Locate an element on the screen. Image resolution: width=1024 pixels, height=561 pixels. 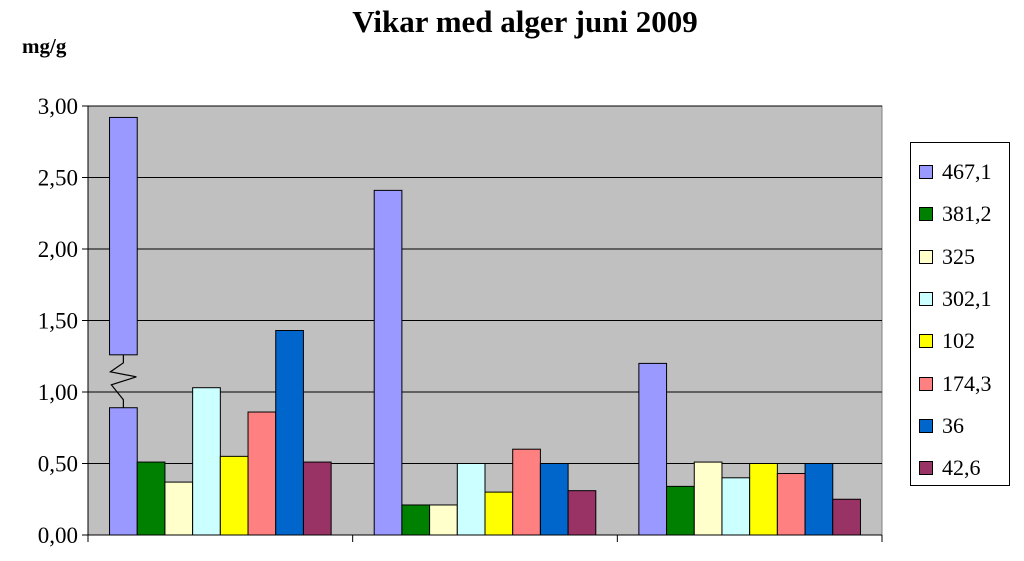
y-tick-label: 1,00 is located at coordinates (58, 392).